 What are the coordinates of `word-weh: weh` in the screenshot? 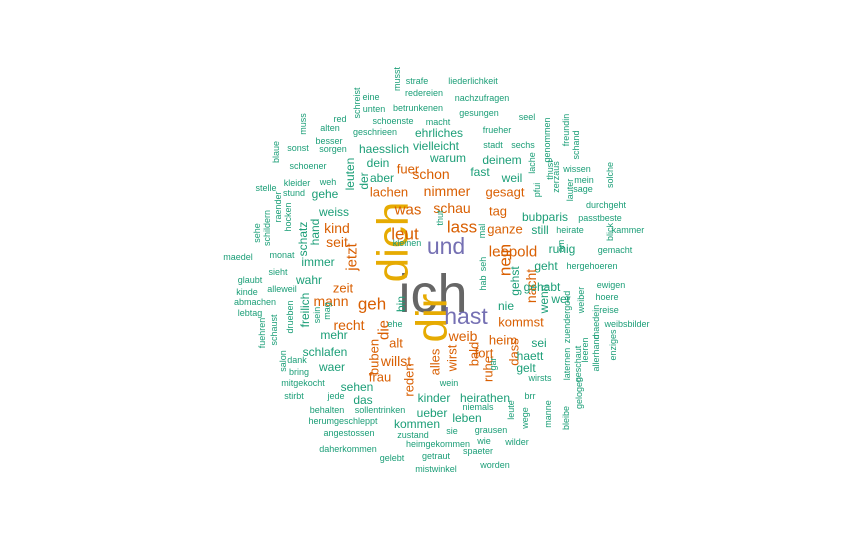 It's located at (328, 182).